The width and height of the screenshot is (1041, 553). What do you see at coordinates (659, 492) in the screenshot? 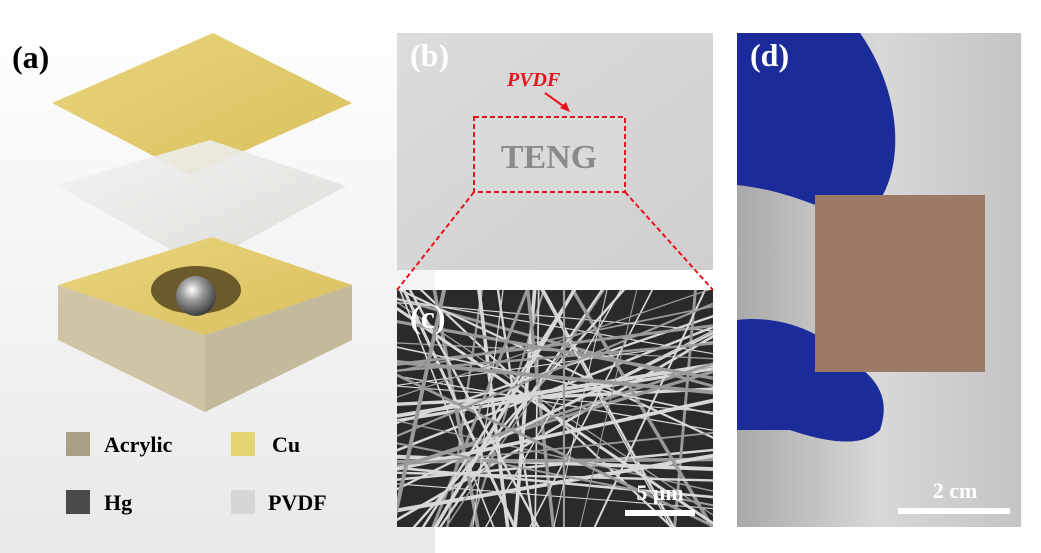
I see `scale-bar-label: 5 μm` at bounding box center [659, 492].